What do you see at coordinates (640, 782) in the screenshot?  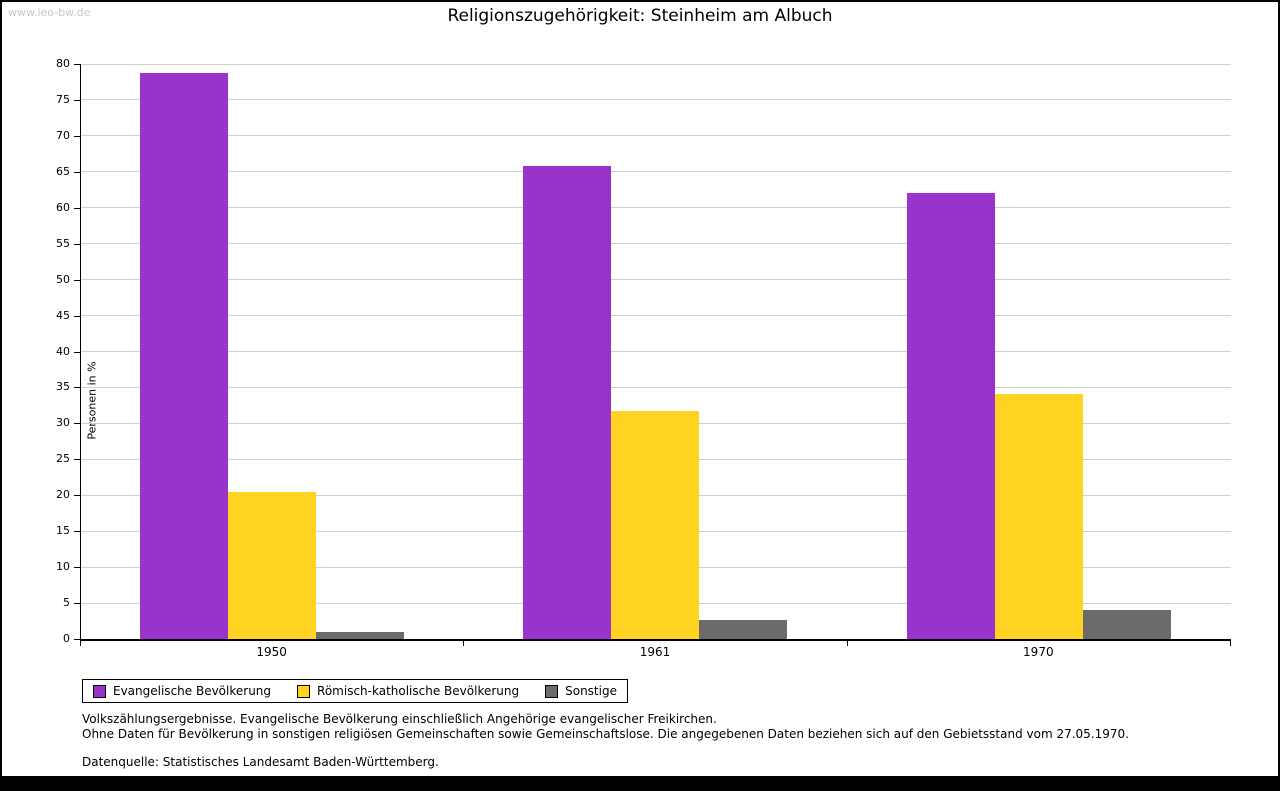 I see `bottom-border-bar` at bounding box center [640, 782].